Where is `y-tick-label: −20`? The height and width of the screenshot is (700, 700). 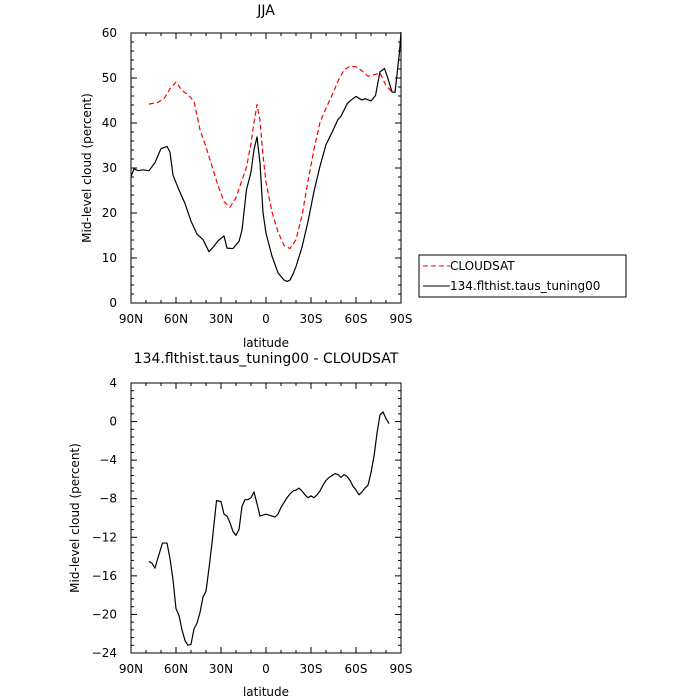
y-tick-label: −20 is located at coordinates (104, 614).